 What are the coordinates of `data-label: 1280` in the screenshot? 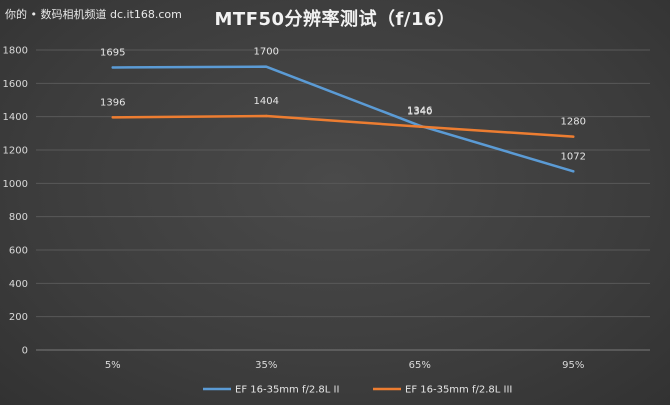 It's located at (573, 122).